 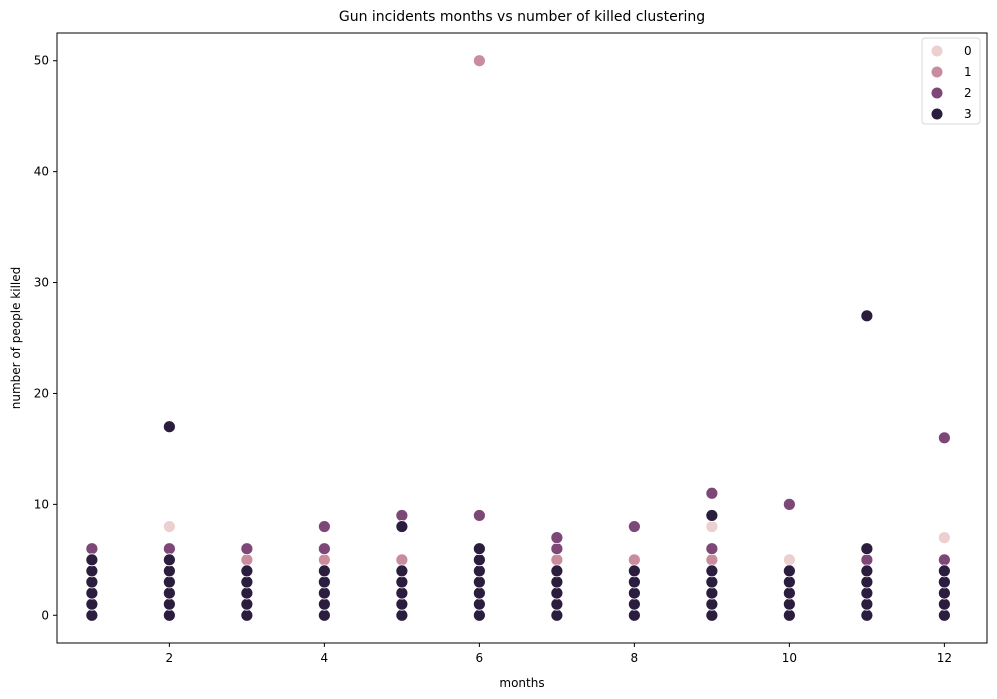 What do you see at coordinates (521, 683) in the screenshot?
I see `x-axis-label: months` at bounding box center [521, 683].